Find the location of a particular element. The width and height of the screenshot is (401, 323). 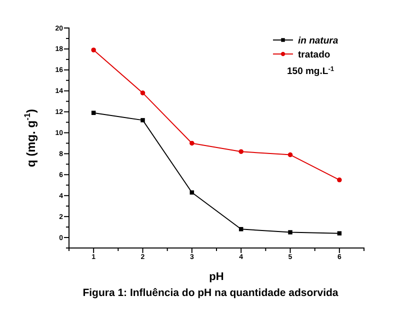

text: Figura 1: Influência do pH na quantidade adsorvida is located at coordinates (210, 293).